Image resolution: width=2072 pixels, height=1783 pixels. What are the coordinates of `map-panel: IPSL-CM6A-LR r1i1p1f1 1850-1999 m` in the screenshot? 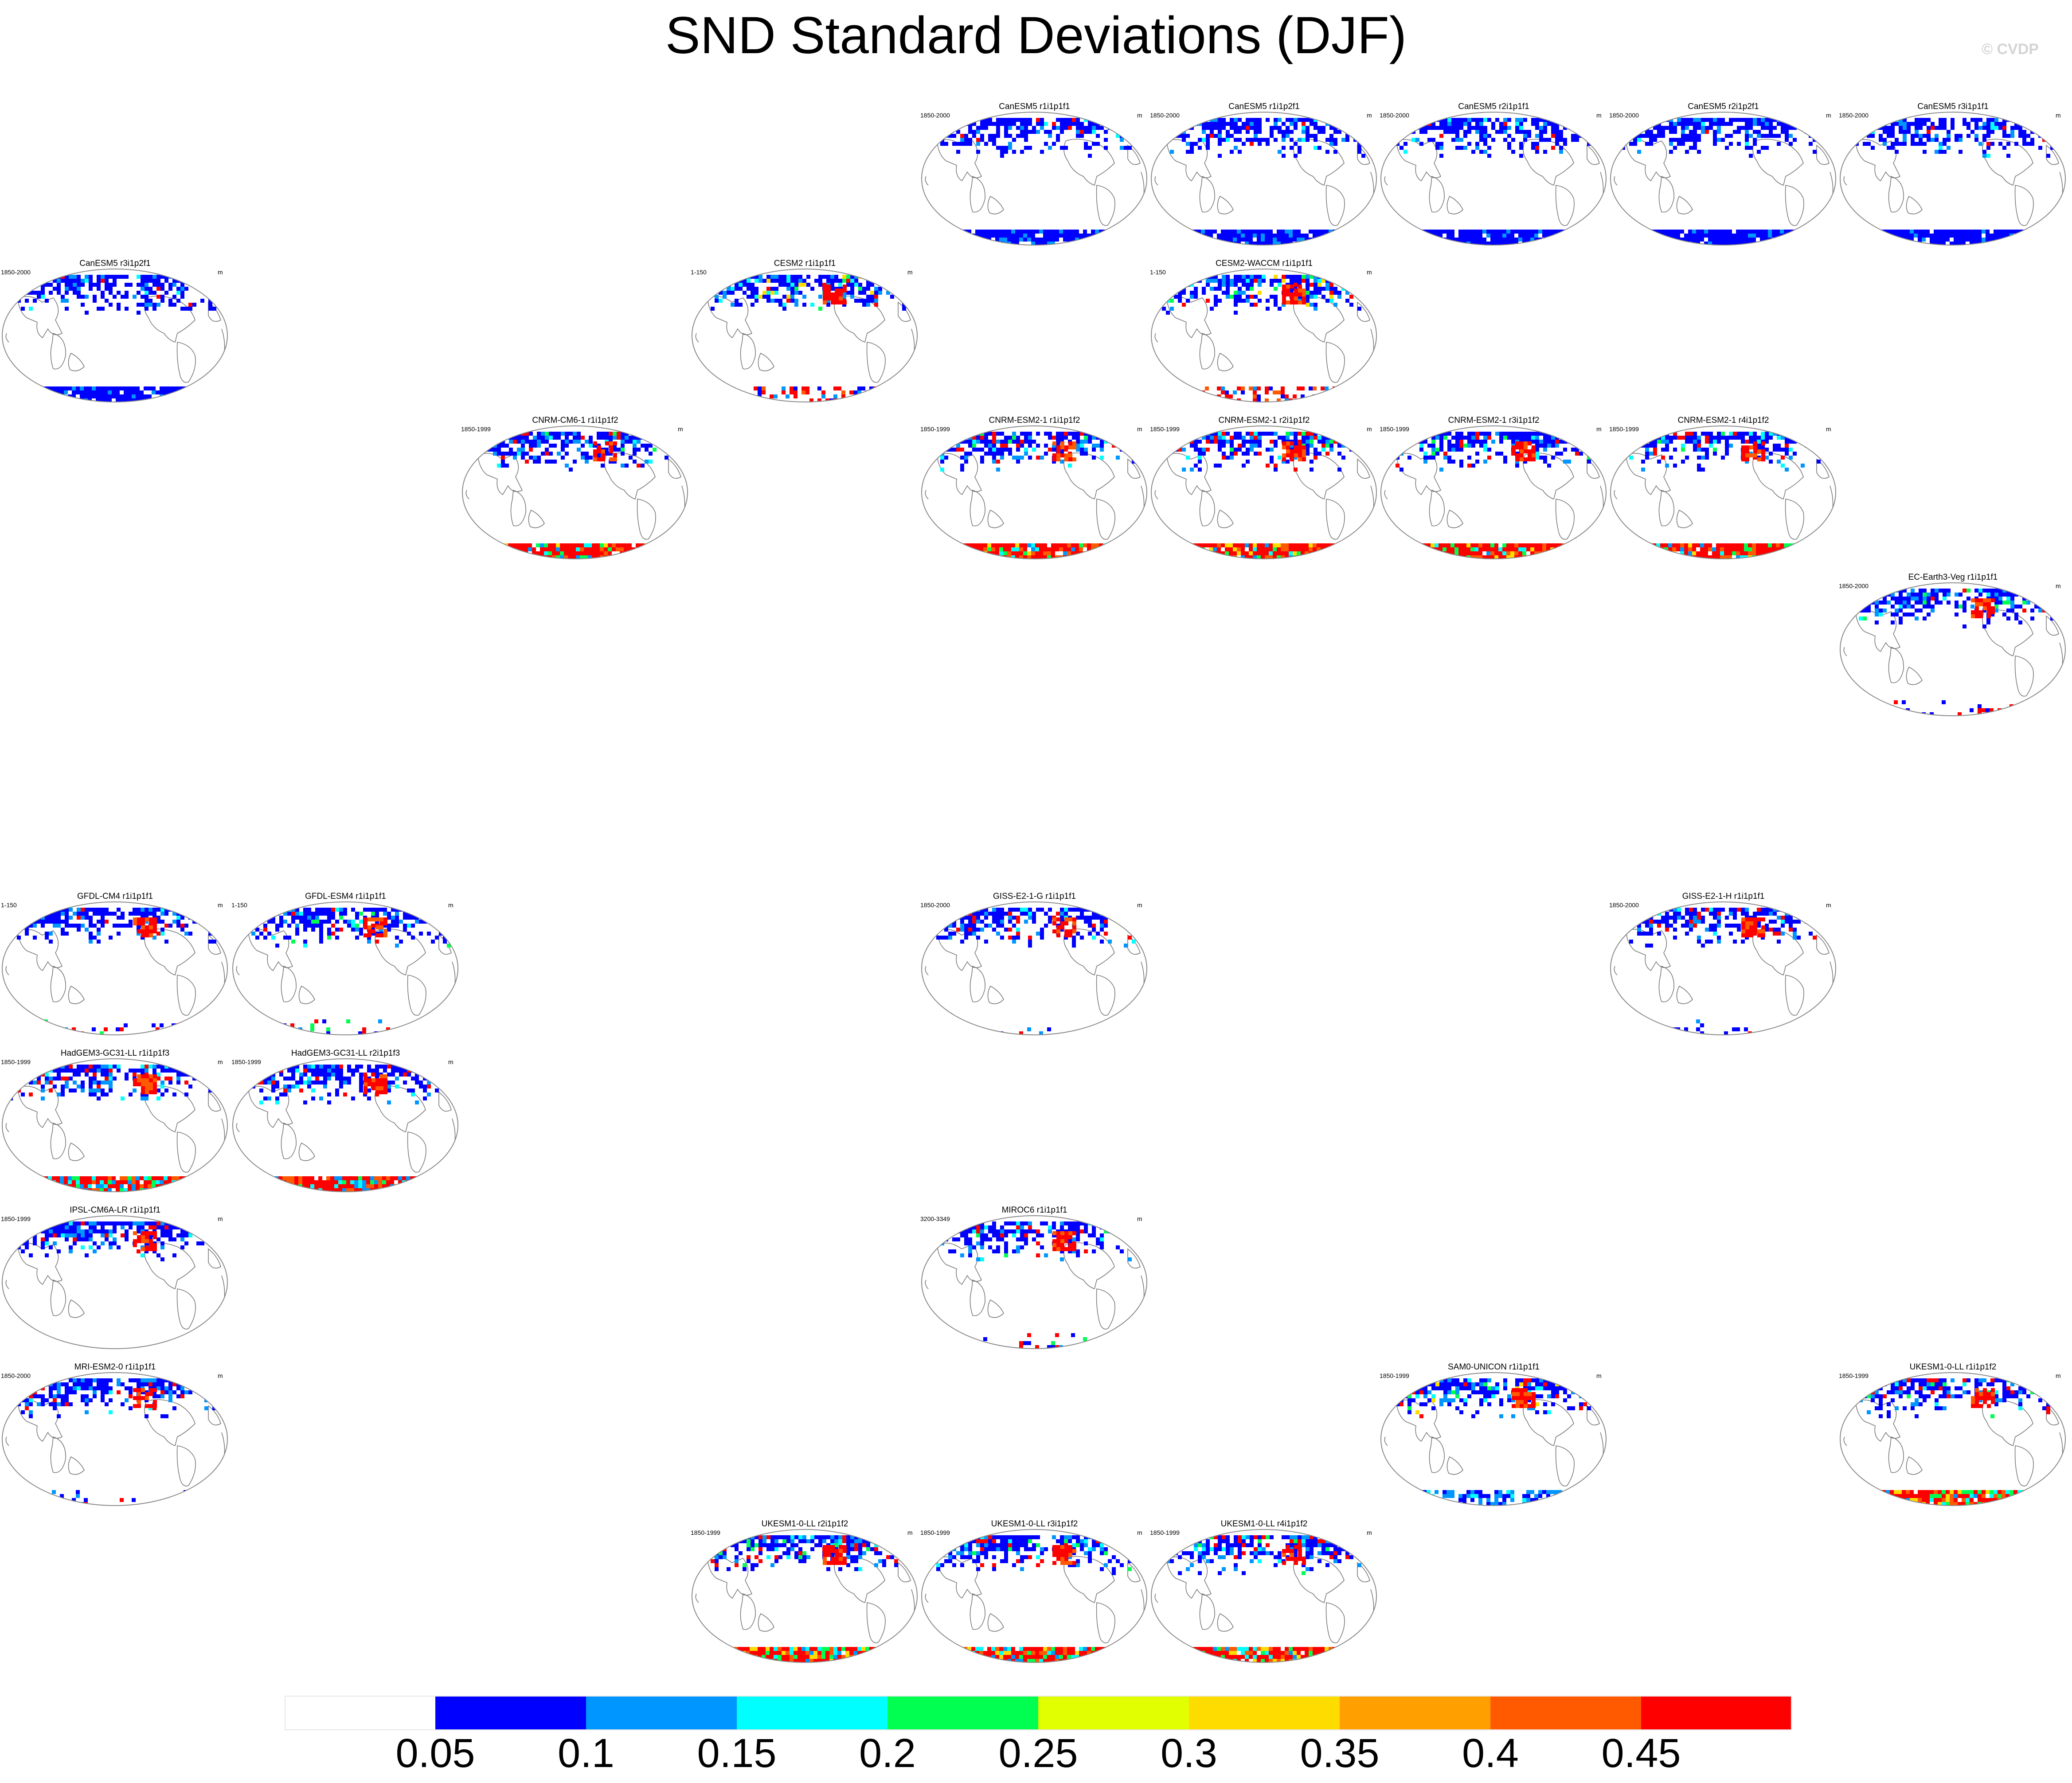 It's located at (115, 1278).